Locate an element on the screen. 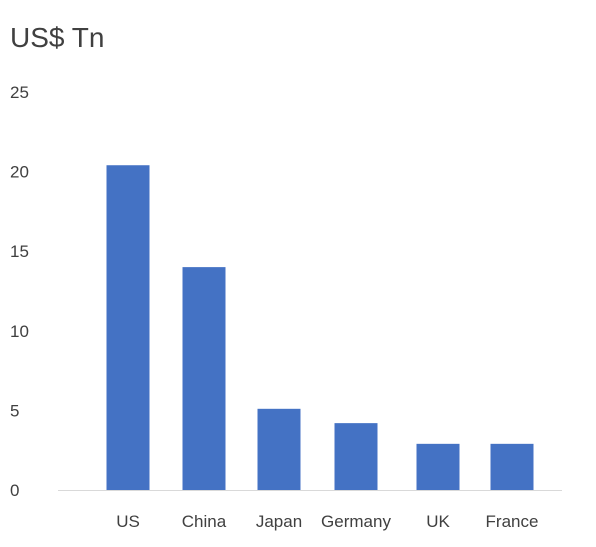  y-axis: 0 5 10 15 20 25 is located at coordinates (19, 291).